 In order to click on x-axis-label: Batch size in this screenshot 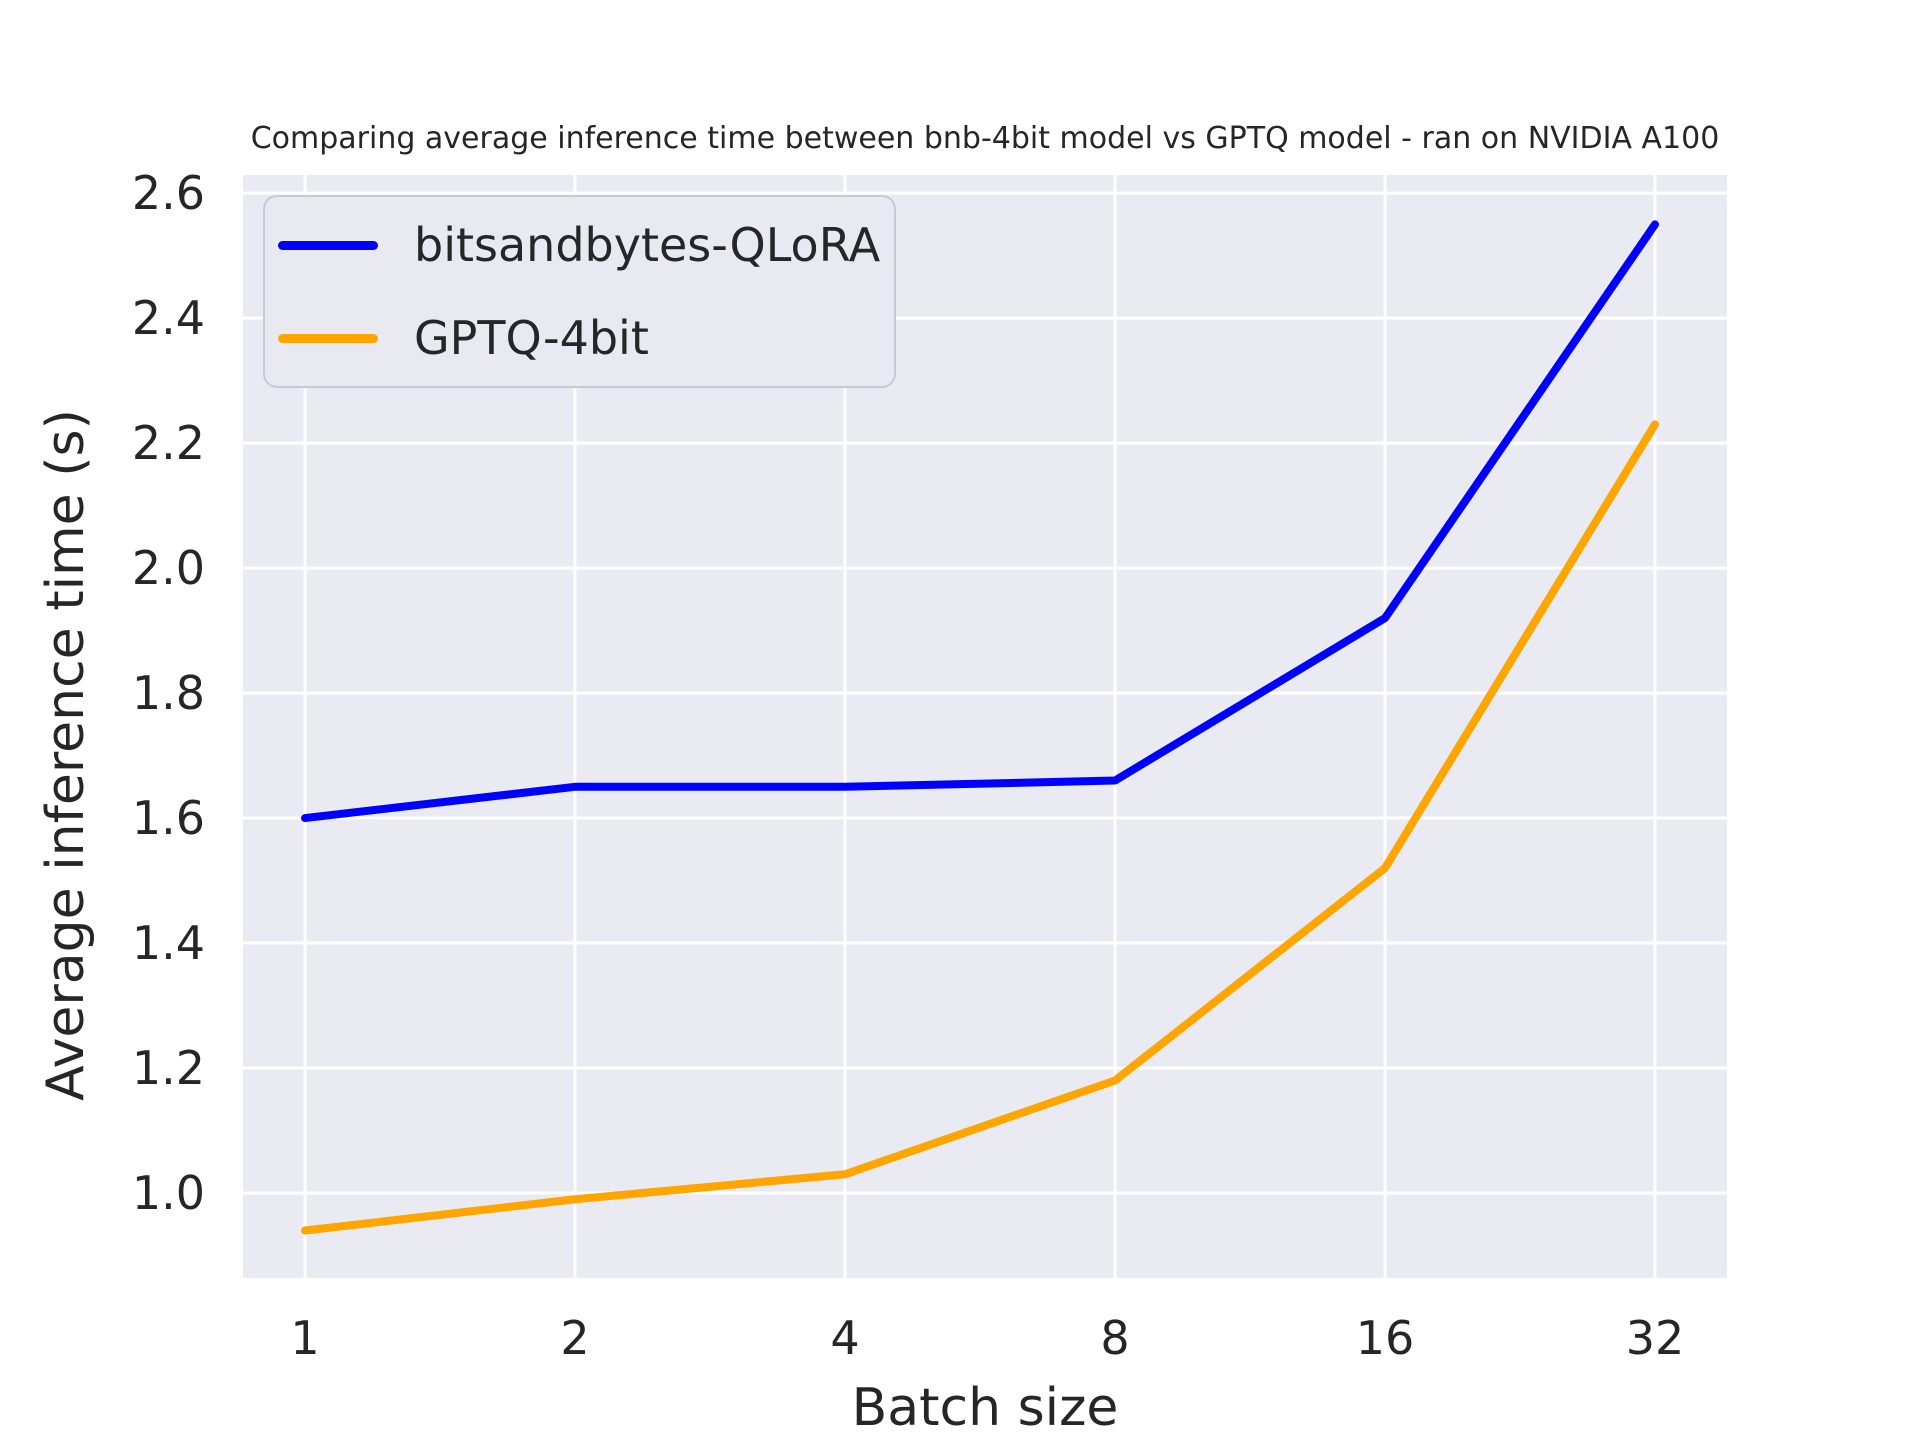, I will do `click(985, 1408)`.